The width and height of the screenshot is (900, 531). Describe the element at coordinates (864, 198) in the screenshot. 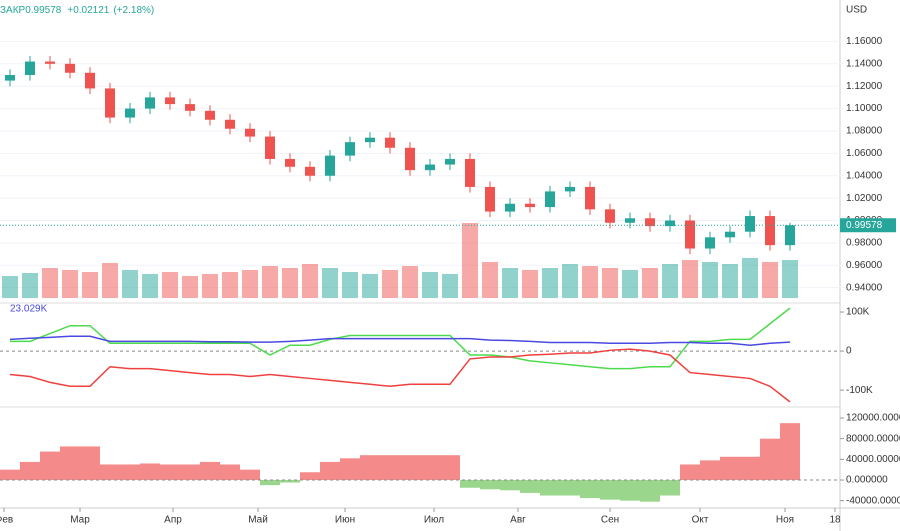

I see `y-tick-label: 1.02000` at that location.